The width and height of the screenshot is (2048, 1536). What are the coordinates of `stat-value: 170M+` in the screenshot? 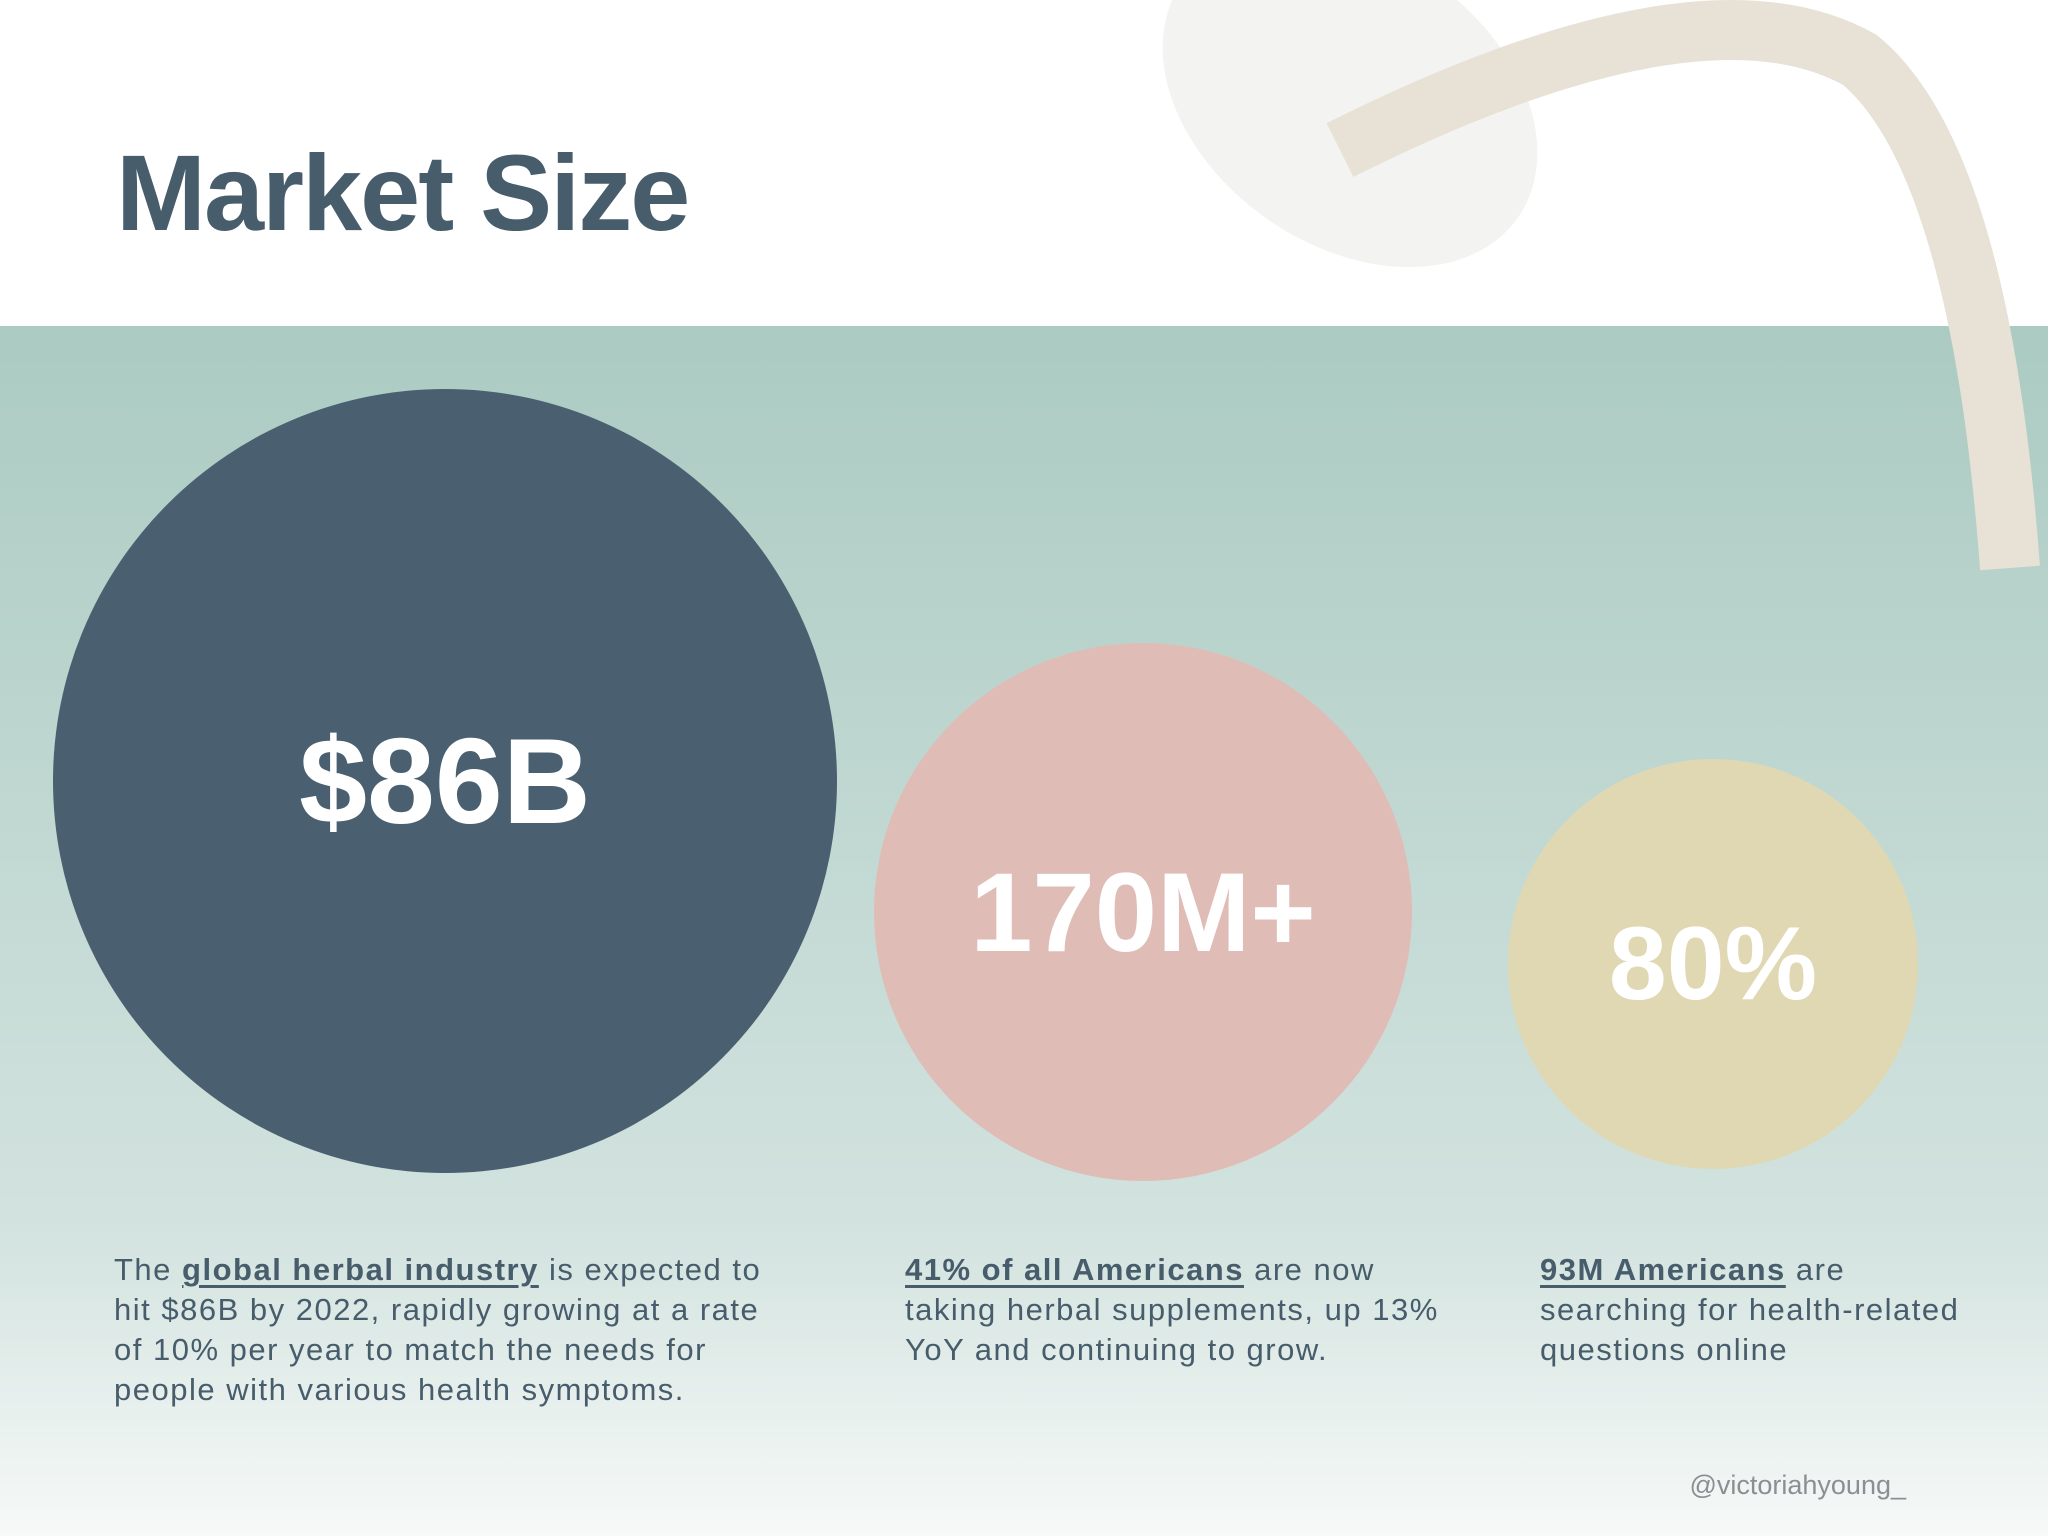 It's located at (1143, 912).